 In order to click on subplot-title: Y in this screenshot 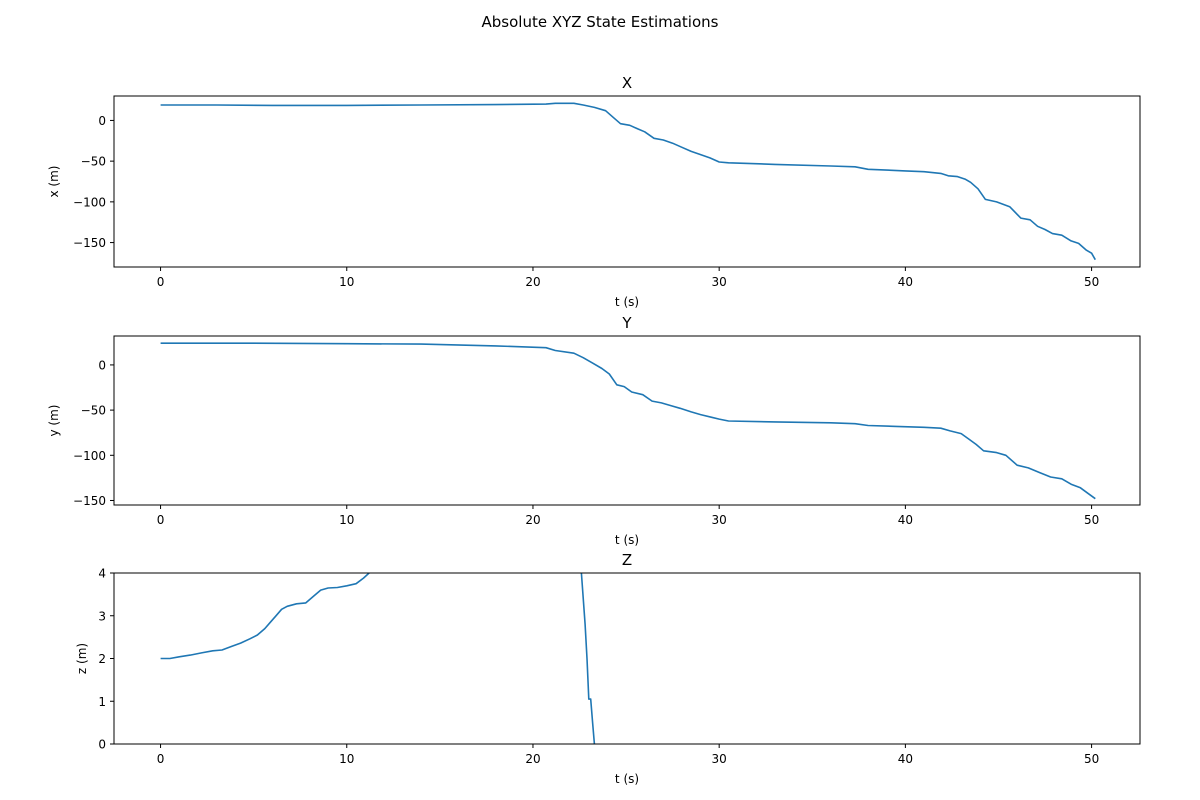, I will do `click(626, 323)`.